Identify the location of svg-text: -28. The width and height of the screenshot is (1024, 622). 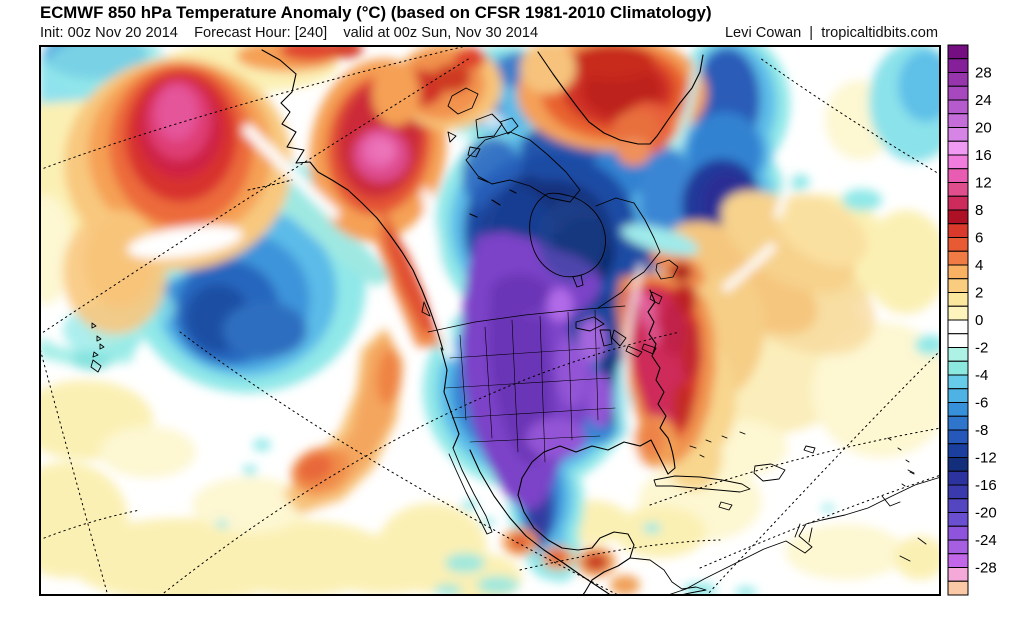
(986, 568).